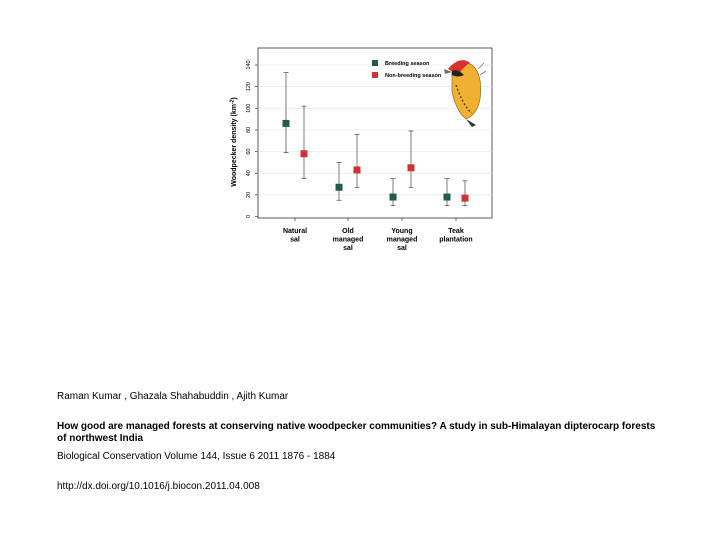 This screenshot has height=540, width=720. Describe the element at coordinates (348, 240) in the screenshot. I see `x-tick-label: Old managed sal` at that location.